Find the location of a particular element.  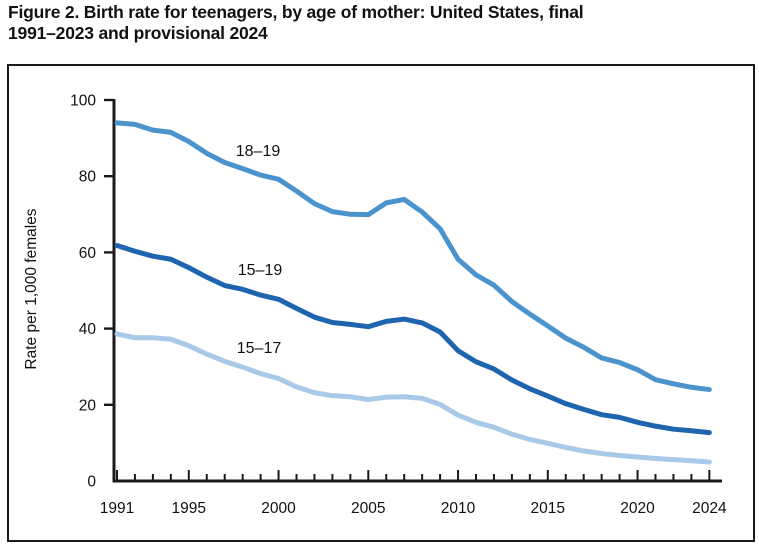

x-tick-label: 2010 is located at coordinates (458, 508).